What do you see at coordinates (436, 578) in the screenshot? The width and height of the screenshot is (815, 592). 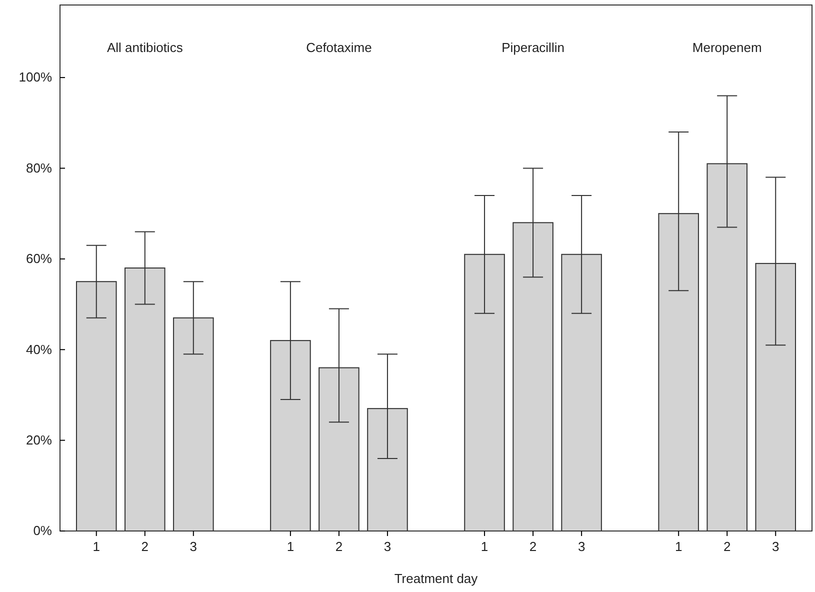 I see `x-axis-title: Treatment day` at bounding box center [436, 578].